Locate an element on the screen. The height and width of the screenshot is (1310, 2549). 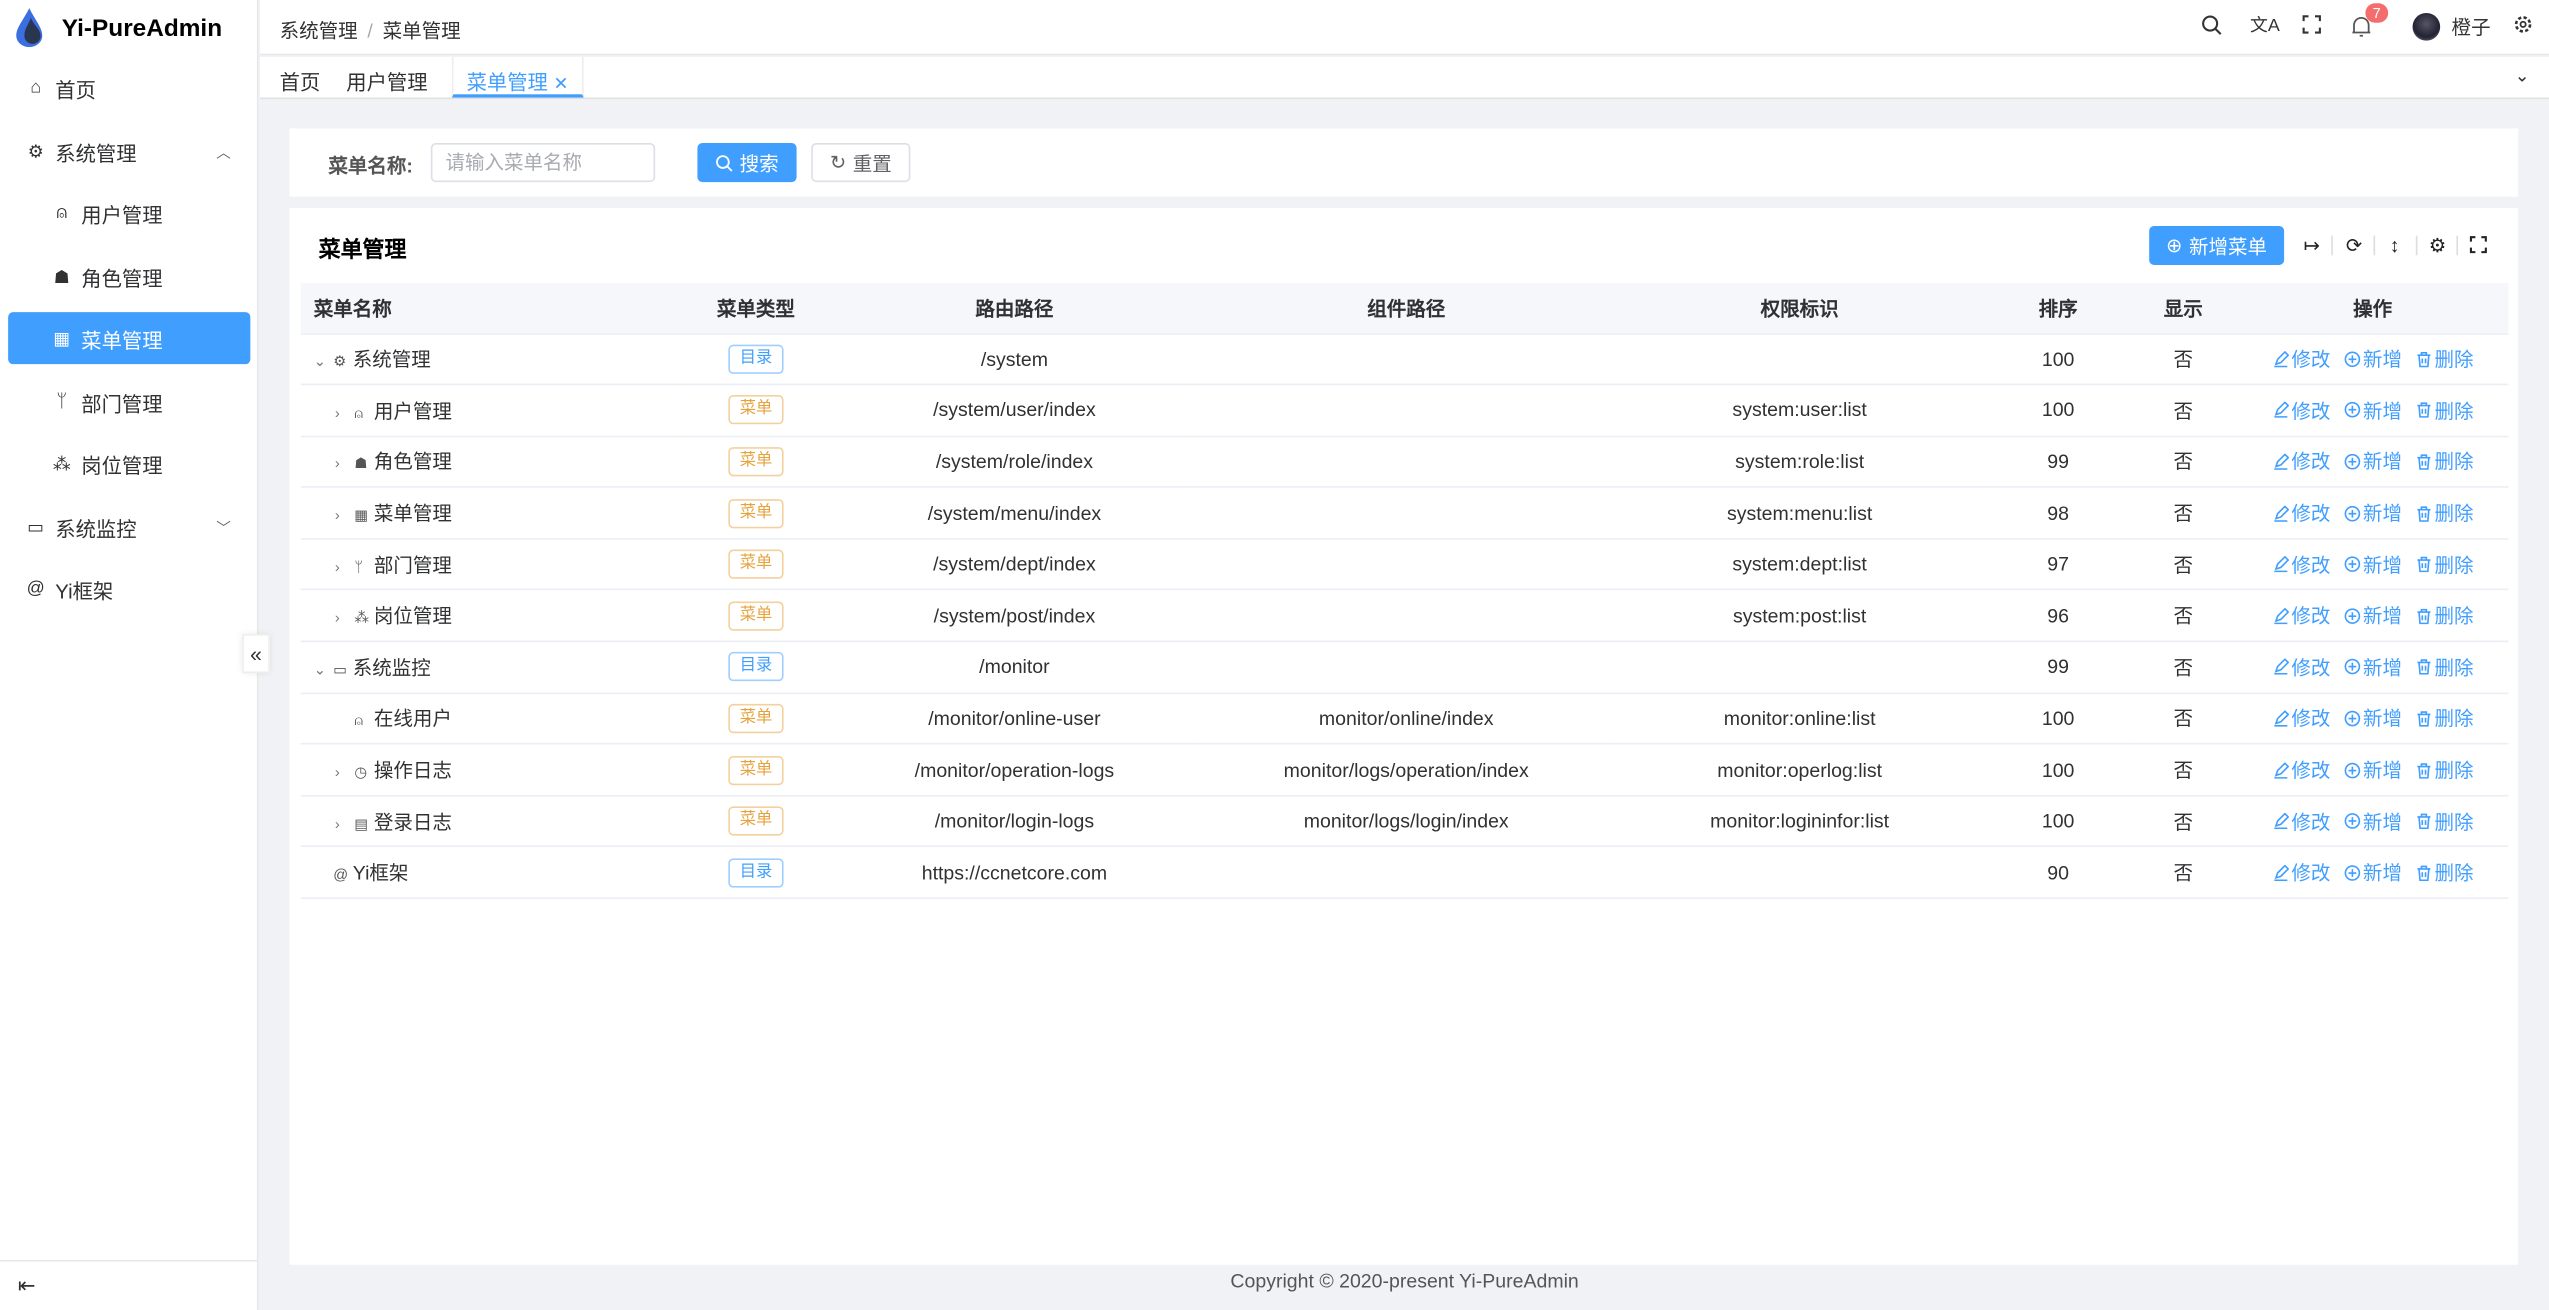
sidebar-item-label: 系统管理 is located at coordinates (96, 154).